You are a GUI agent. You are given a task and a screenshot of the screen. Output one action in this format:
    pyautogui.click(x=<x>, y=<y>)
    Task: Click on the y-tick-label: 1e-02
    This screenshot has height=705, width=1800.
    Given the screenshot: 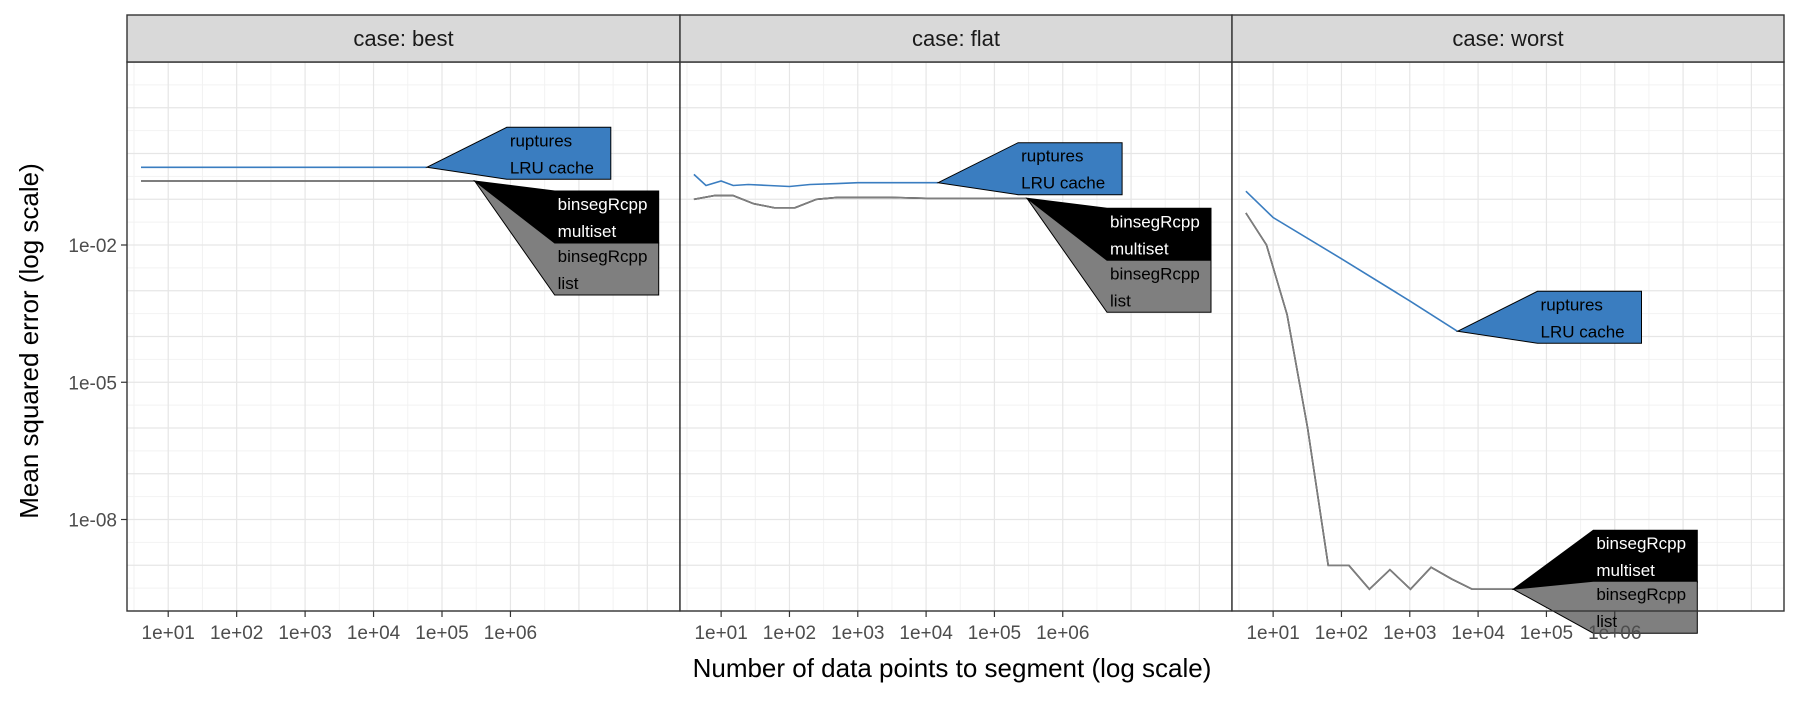 What is the action you would take?
    pyautogui.click(x=92, y=246)
    